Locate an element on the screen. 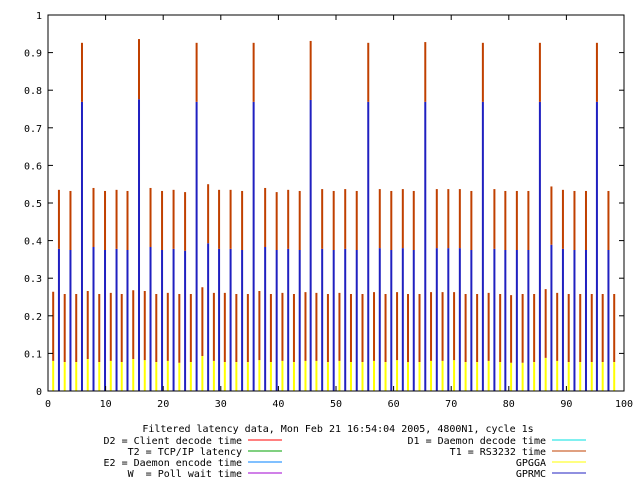 The width and height of the screenshot is (640, 480). legend-label-d2: D2 = Client decode time is located at coordinates (173, 441).